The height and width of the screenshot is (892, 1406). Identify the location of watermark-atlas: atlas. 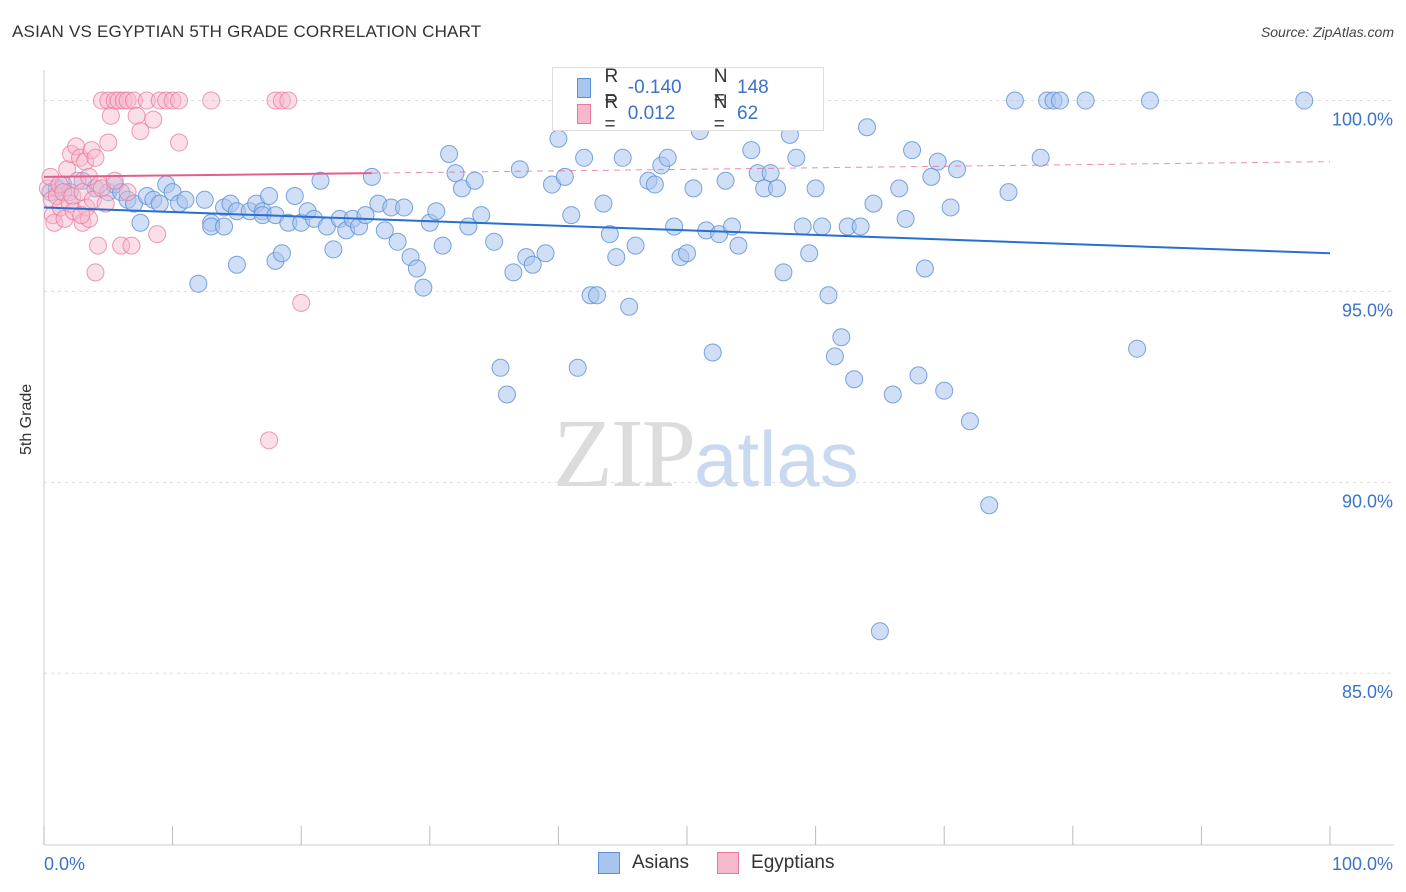
(776, 459).